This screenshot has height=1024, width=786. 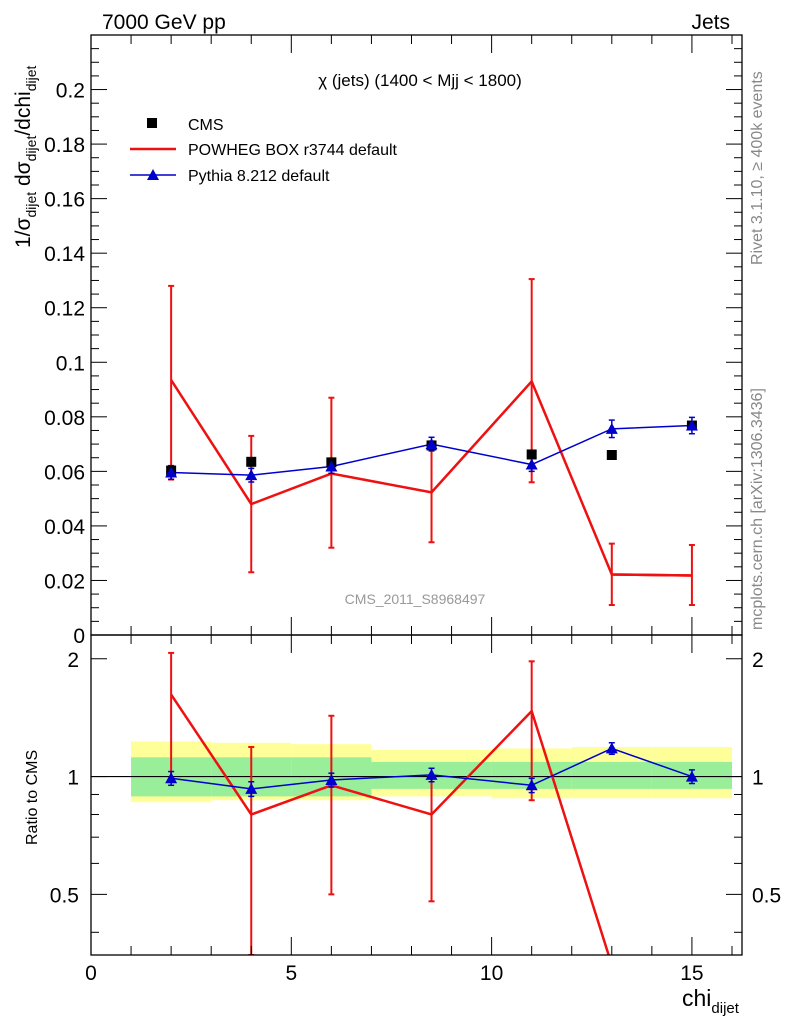 I want to click on x-tick-label: 10, so click(x=491, y=973).